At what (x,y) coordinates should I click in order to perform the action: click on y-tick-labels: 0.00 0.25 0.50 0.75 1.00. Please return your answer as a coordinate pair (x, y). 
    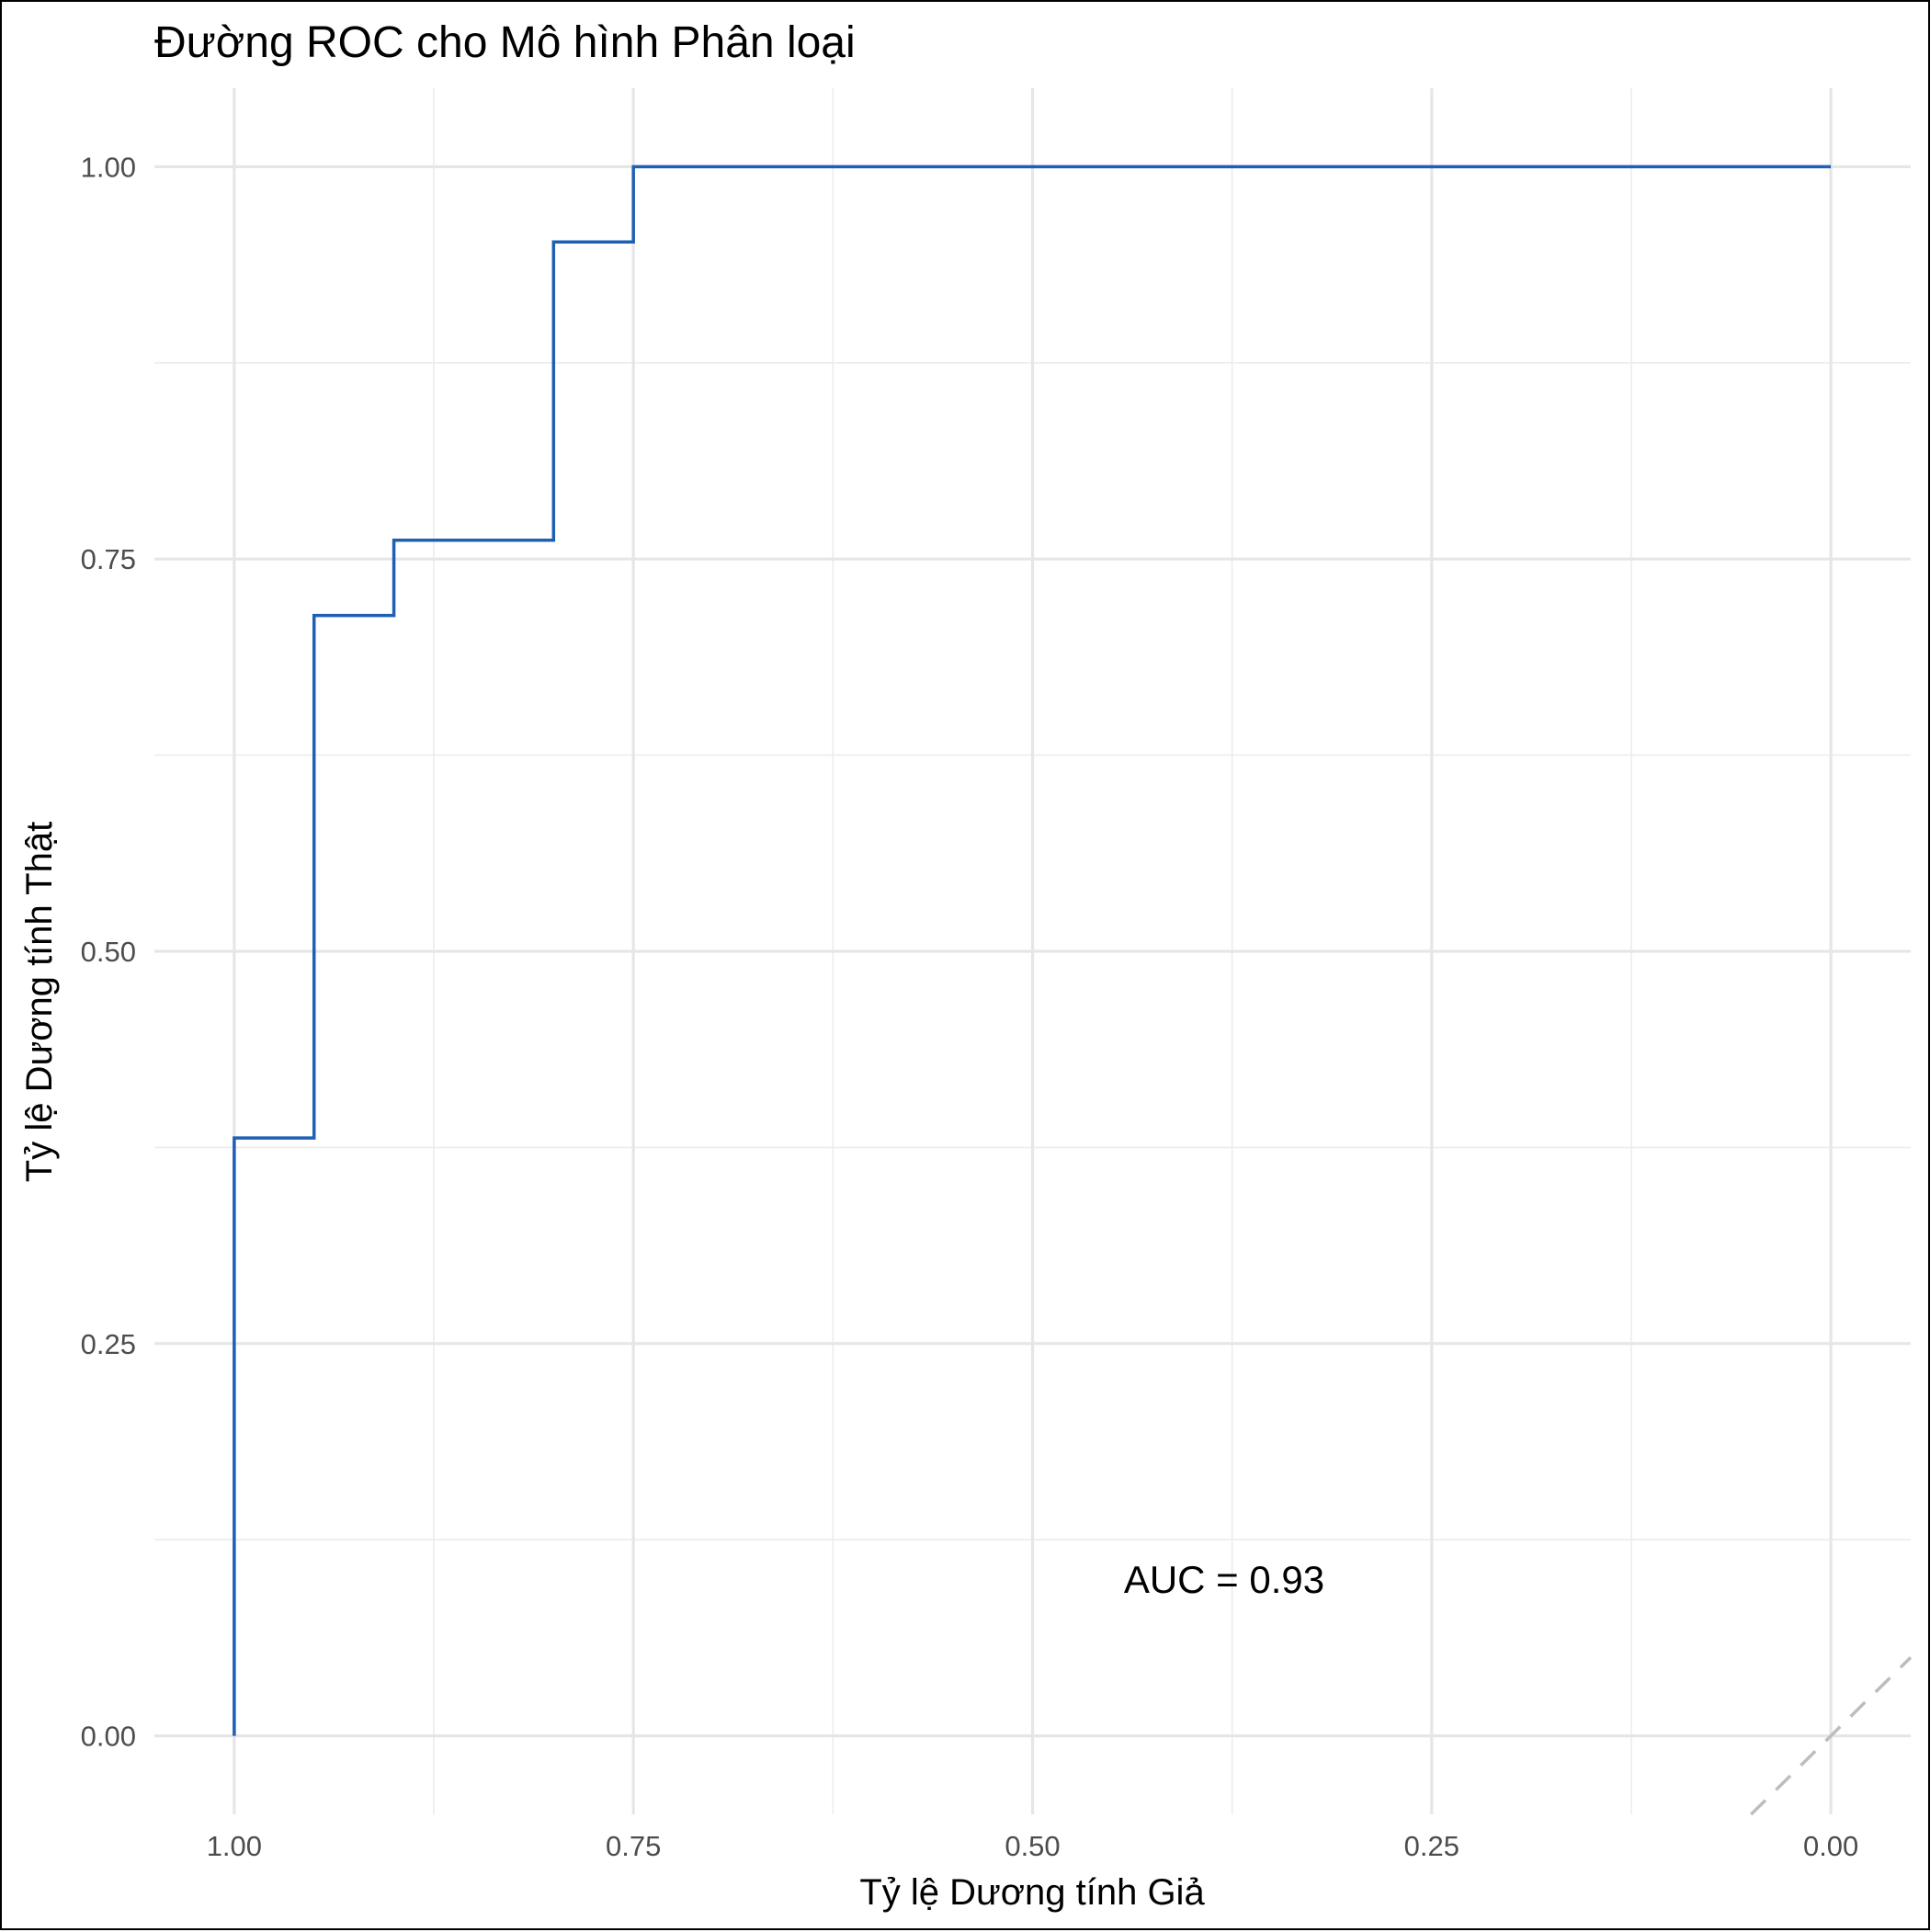
    Looking at the image, I should click on (108, 951).